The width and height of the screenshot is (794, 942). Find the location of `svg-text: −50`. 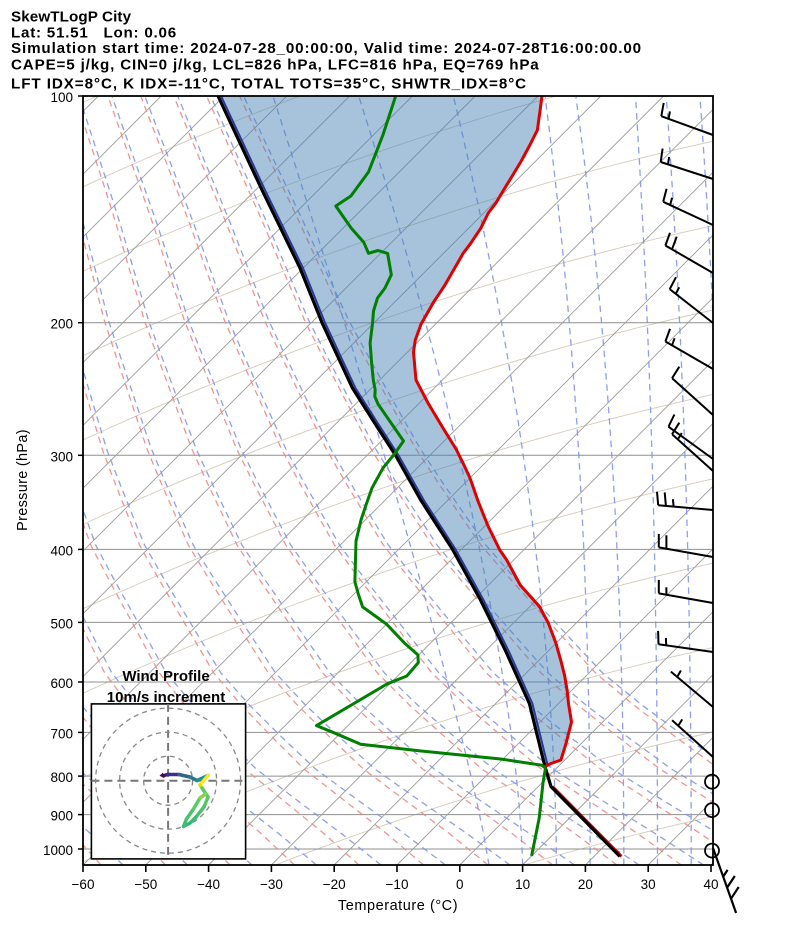

svg-text: −50 is located at coordinates (145, 884).